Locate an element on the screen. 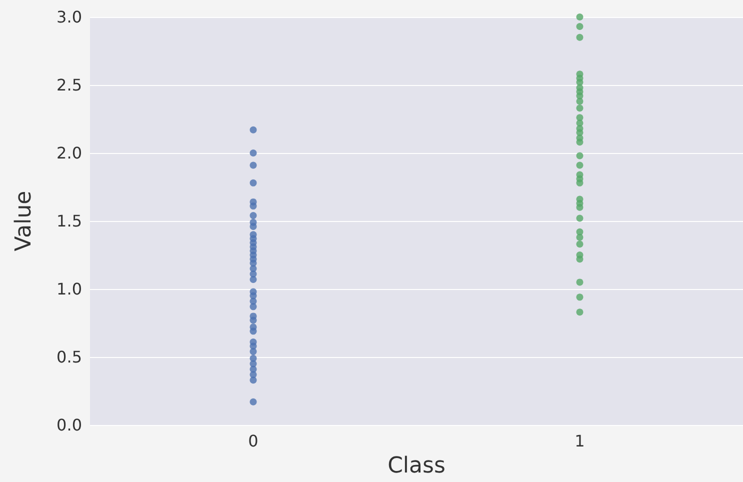  y-tick-label: 2.0 is located at coordinates (69, 153).